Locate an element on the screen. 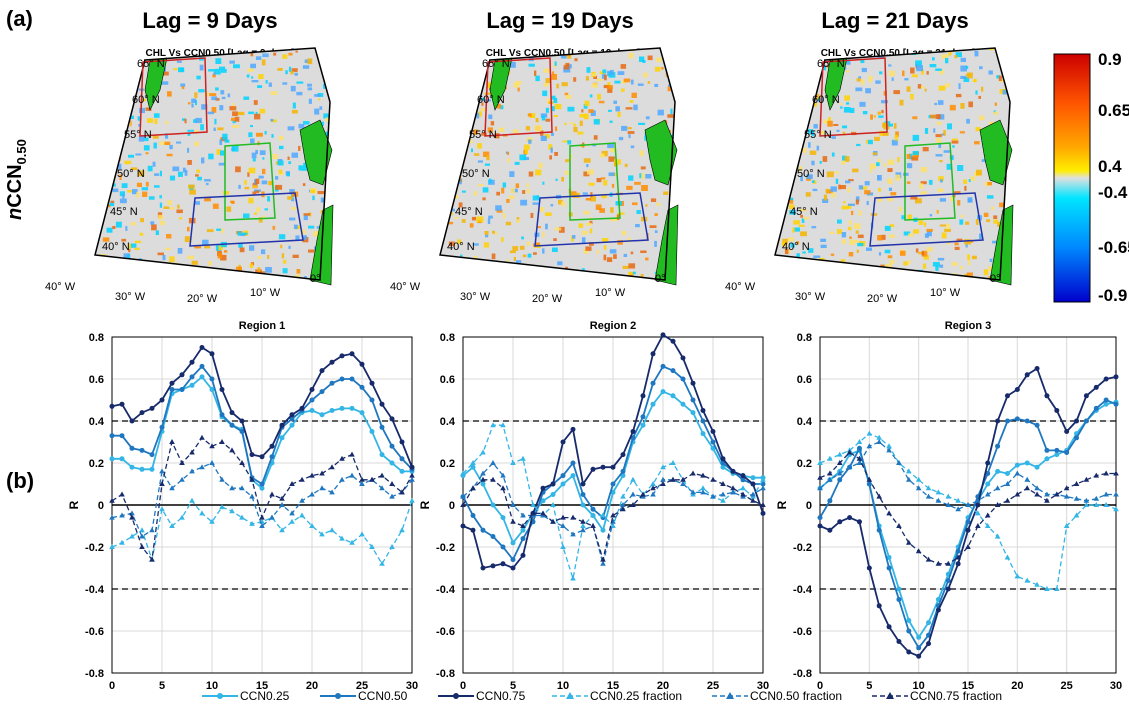 This screenshot has height=709, width=1129. british-isles-landmass is located at coordinates (661, 152).